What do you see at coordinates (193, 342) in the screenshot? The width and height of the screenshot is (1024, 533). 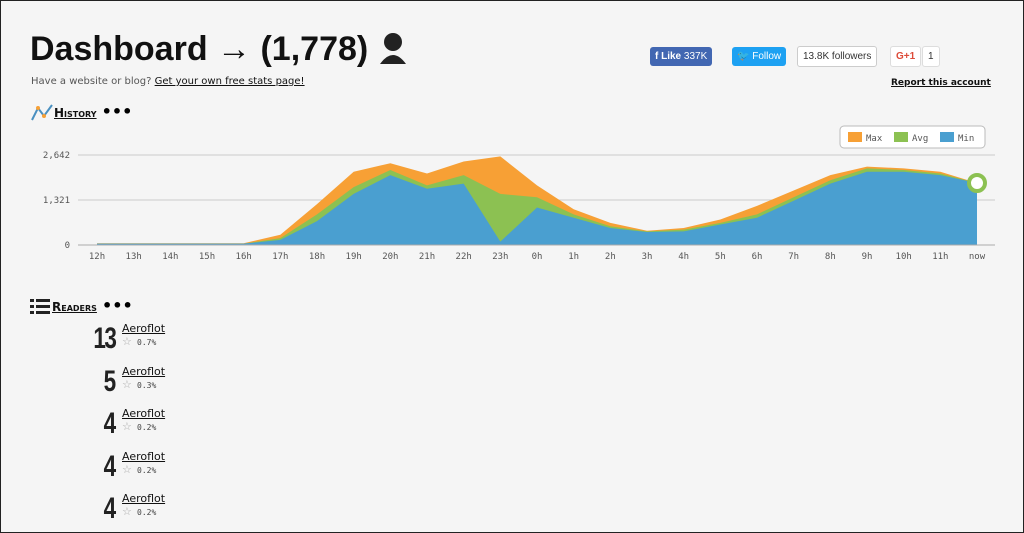 I see `reader-row: 13 Aeroflot ☆ 0.7%` at bounding box center [193, 342].